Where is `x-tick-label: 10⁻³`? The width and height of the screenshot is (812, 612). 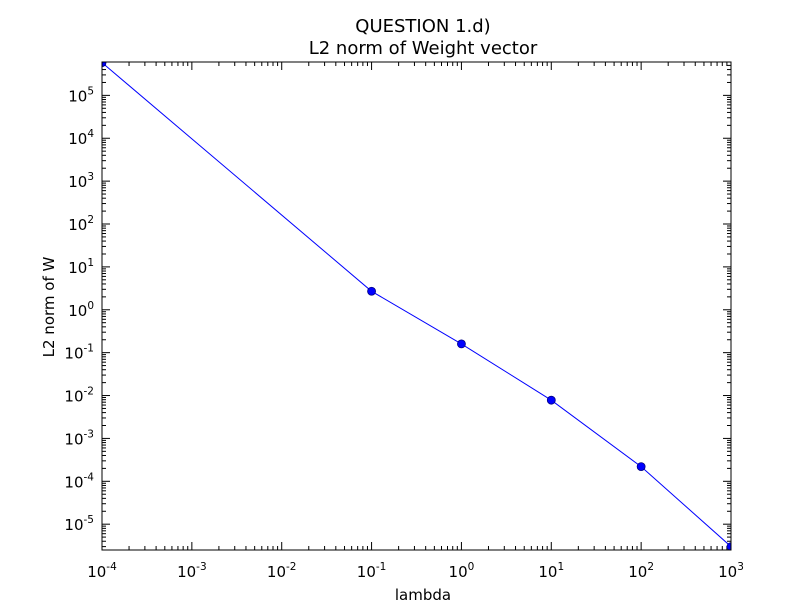
x-tick-label: 10⁻³ is located at coordinates (192, 571).